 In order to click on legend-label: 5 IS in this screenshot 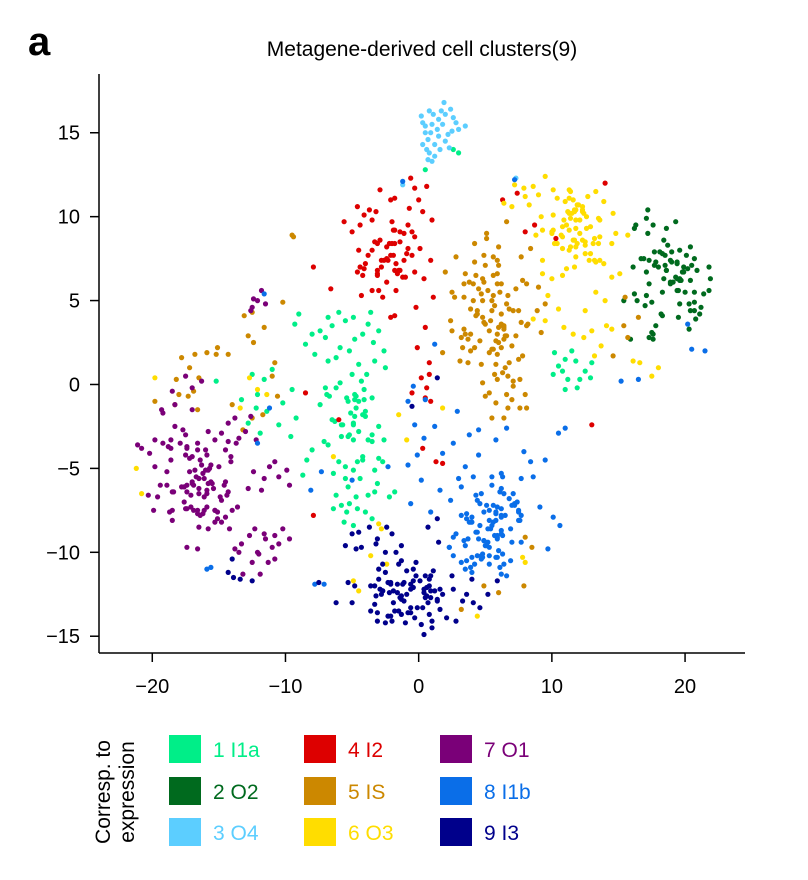, I will do `click(366, 792)`.